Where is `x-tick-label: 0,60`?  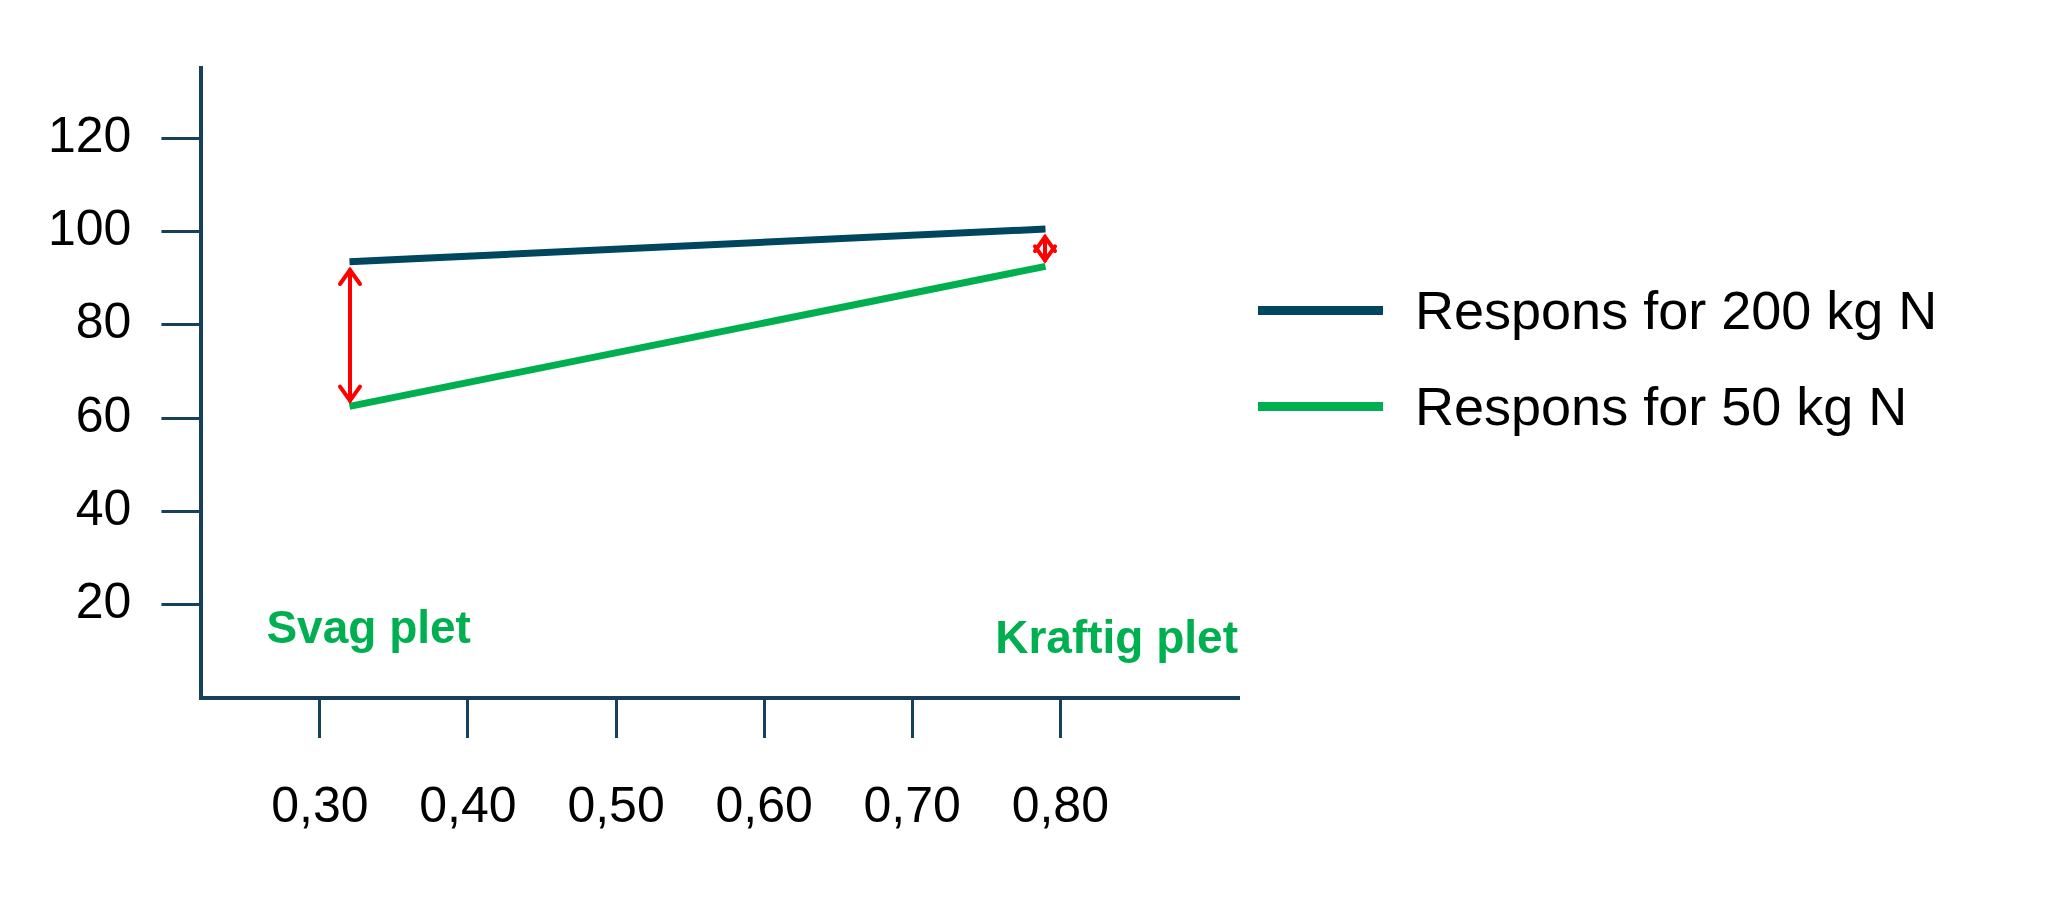
x-tick-label: 0,60 is located at coordinates (764, 804).